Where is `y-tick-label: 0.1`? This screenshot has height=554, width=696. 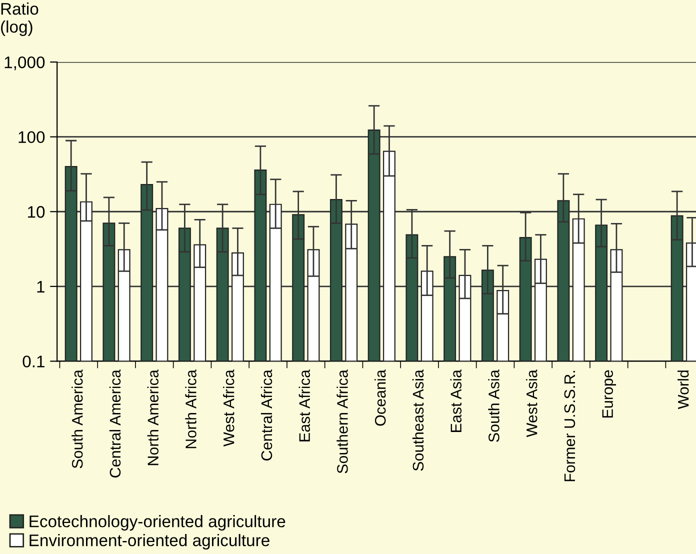 y-tick-label: 0.1 is located at coordinates (33, 362).